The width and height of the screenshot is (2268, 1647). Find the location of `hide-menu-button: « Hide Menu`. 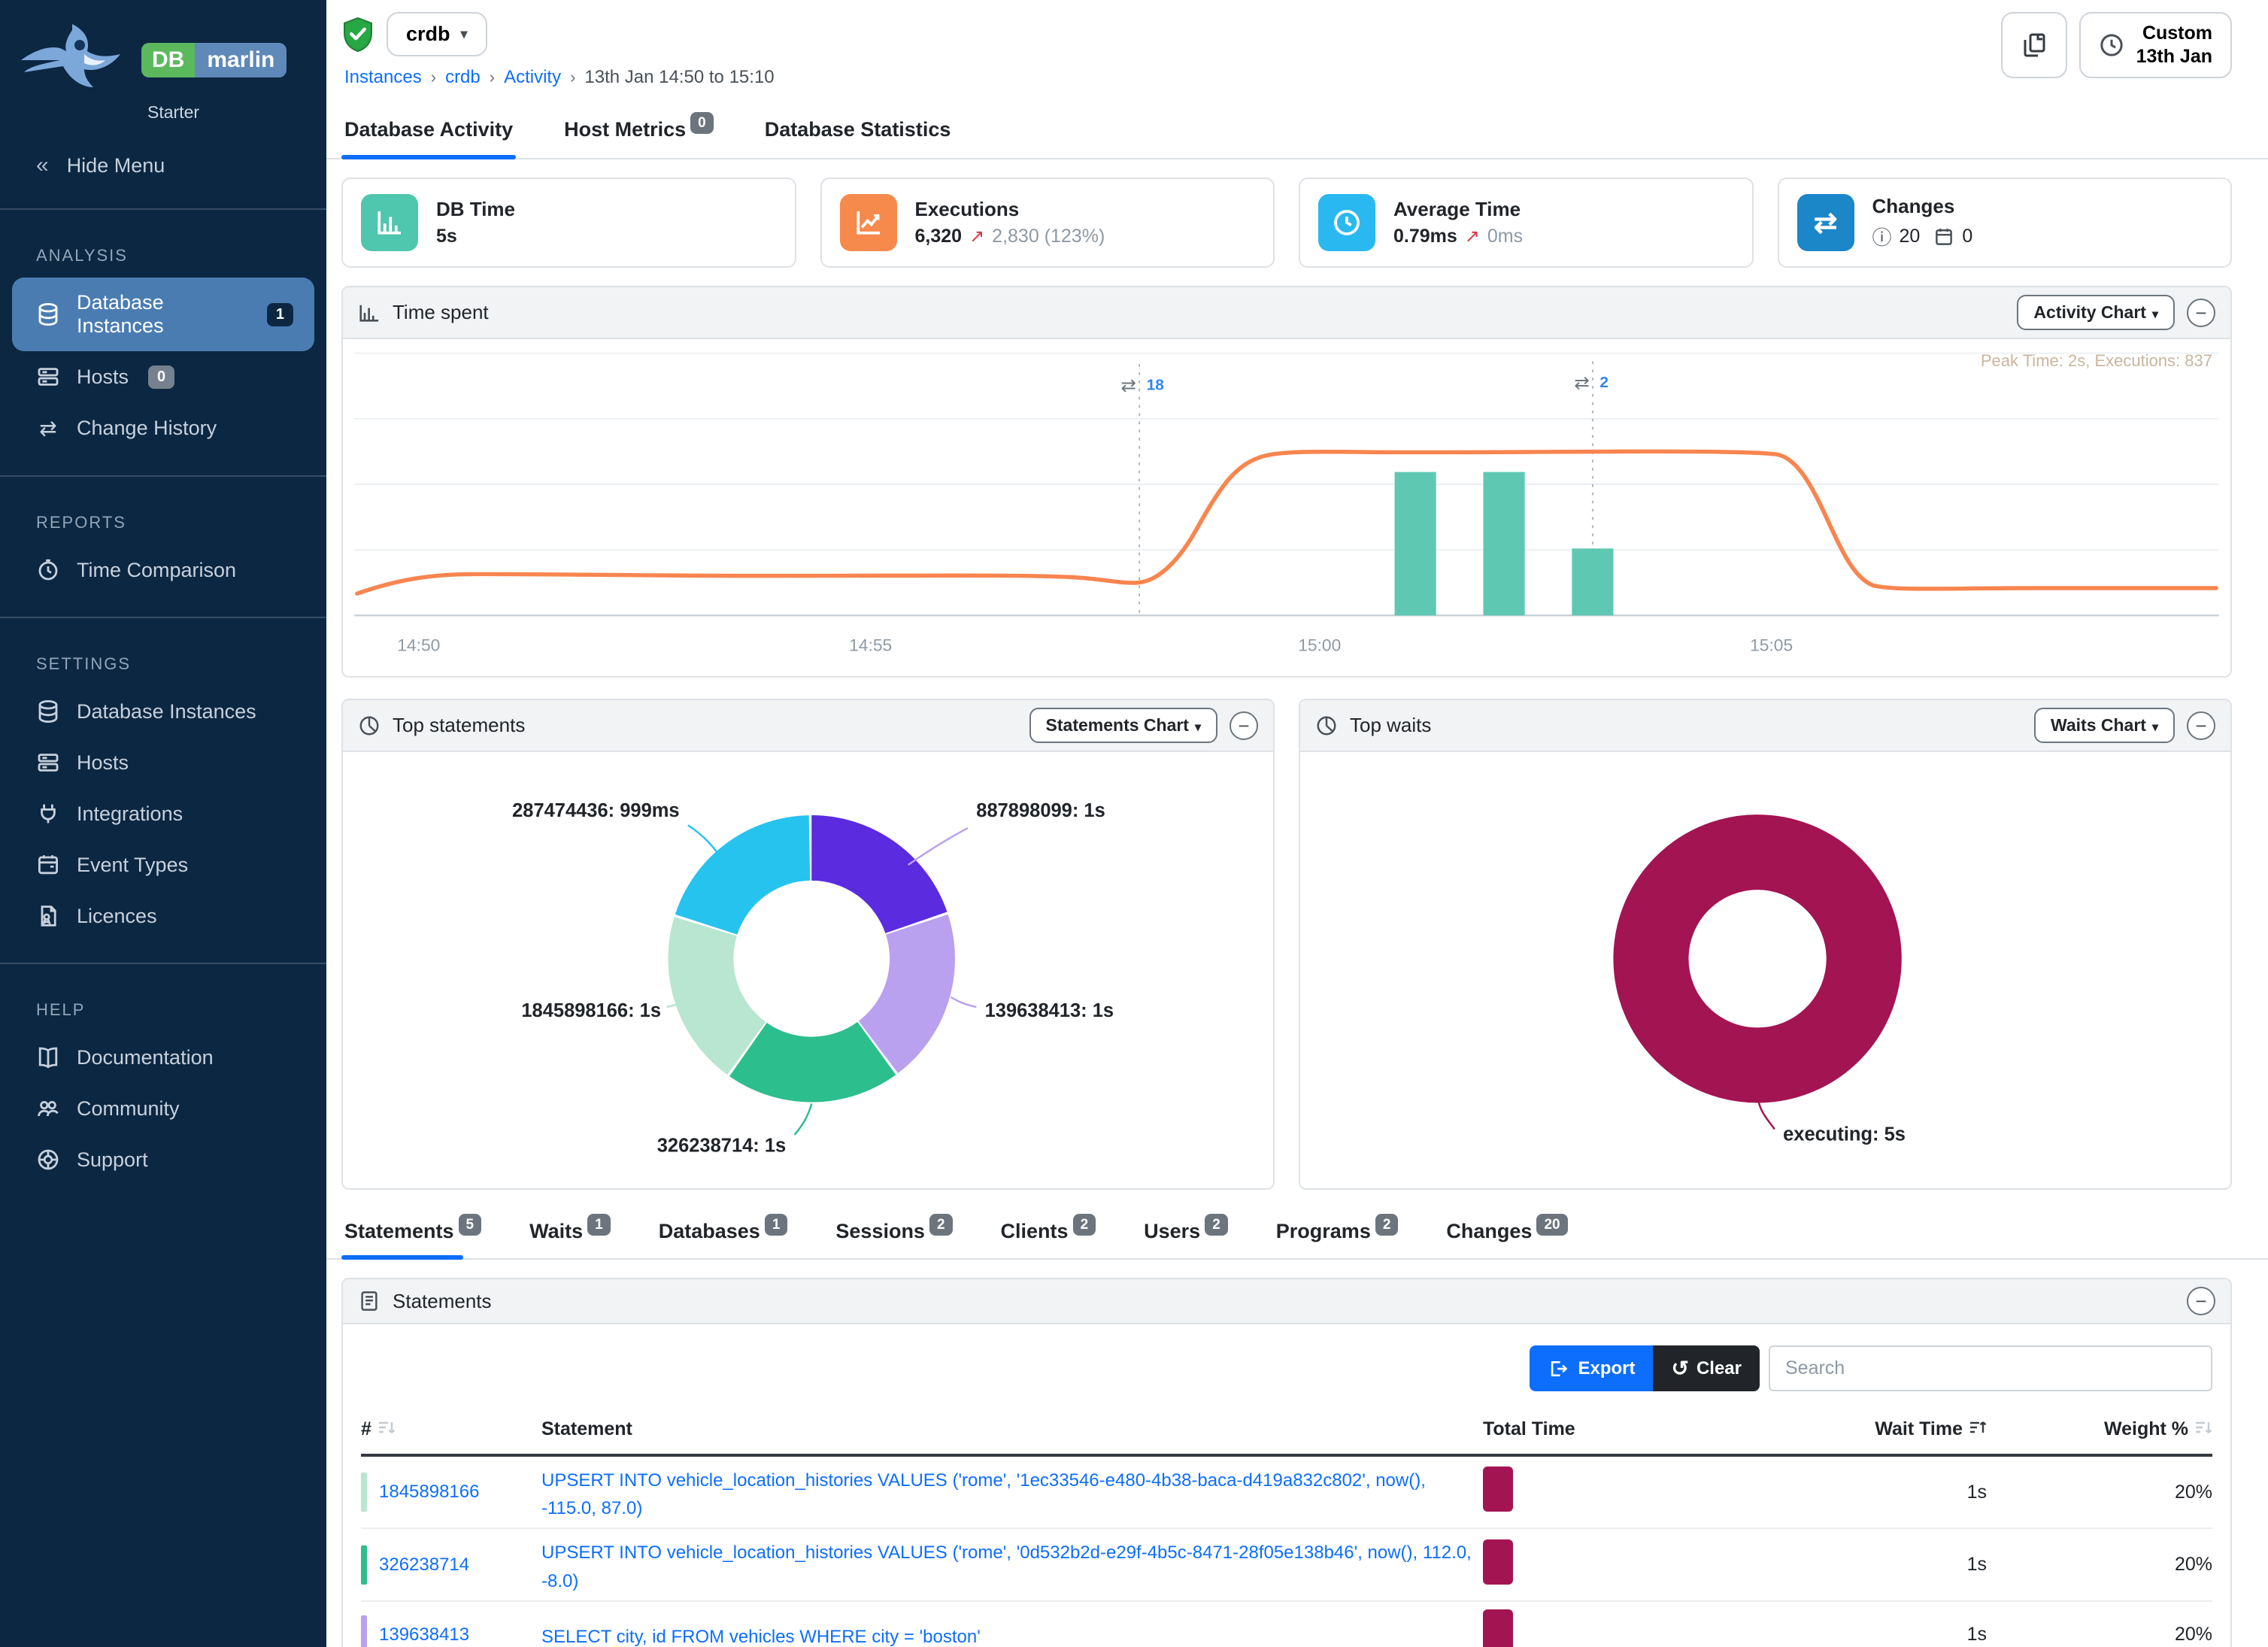

hide-menu-button: « Hide Menu is located at coordinates (163, 165).